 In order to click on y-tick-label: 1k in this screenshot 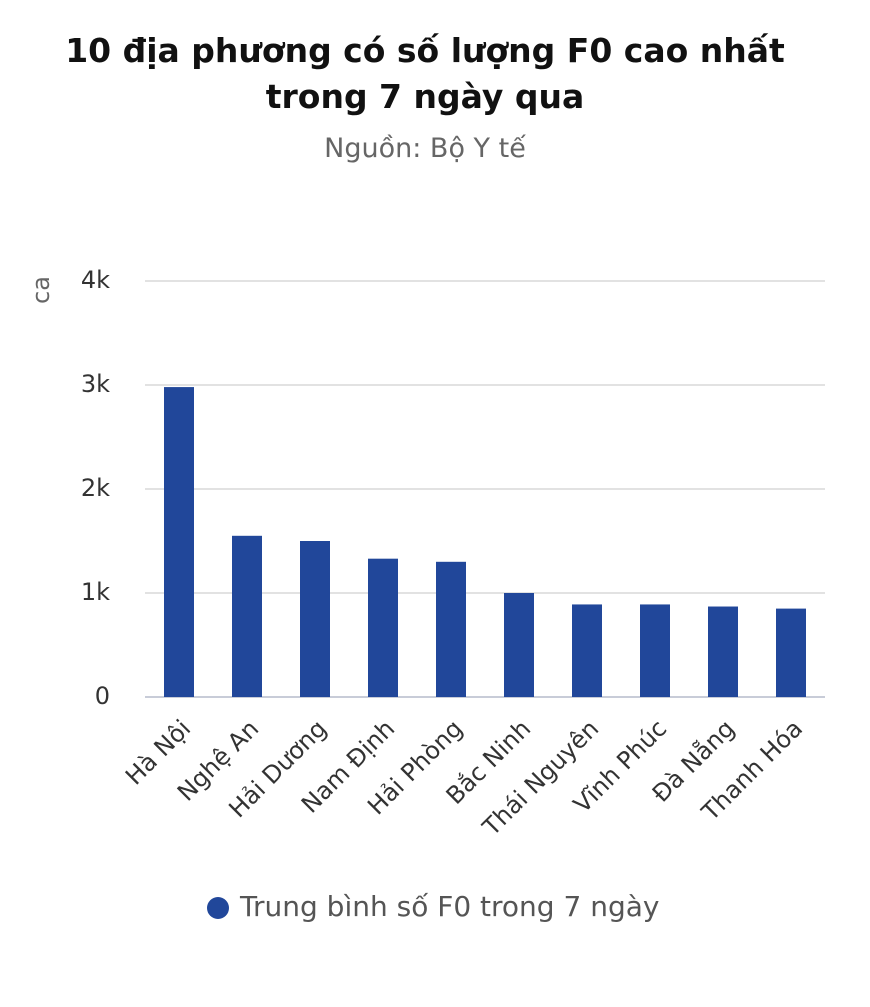, I will do `click(95, 592)`.